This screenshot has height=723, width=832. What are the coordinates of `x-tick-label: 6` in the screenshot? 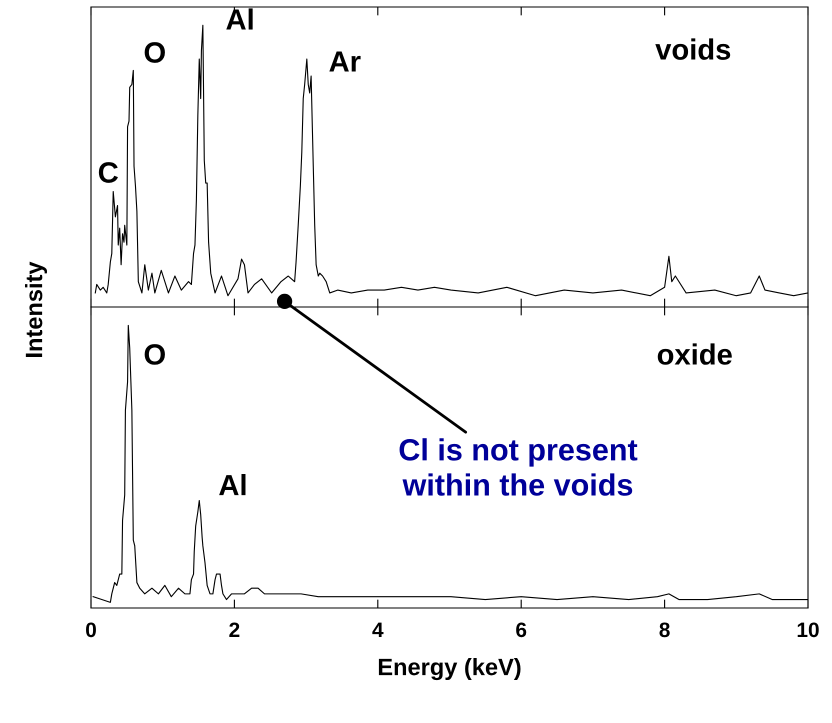 It's located at (521, 630).